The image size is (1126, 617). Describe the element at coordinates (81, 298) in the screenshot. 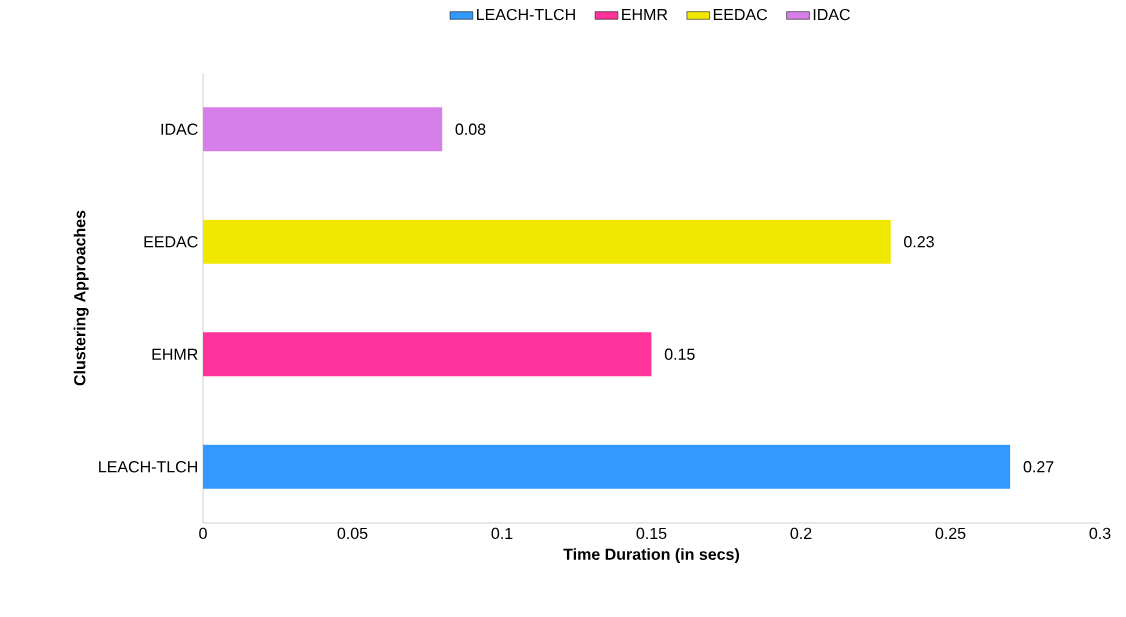

I see `y-axis-title: Clustering Approaches` at that location.